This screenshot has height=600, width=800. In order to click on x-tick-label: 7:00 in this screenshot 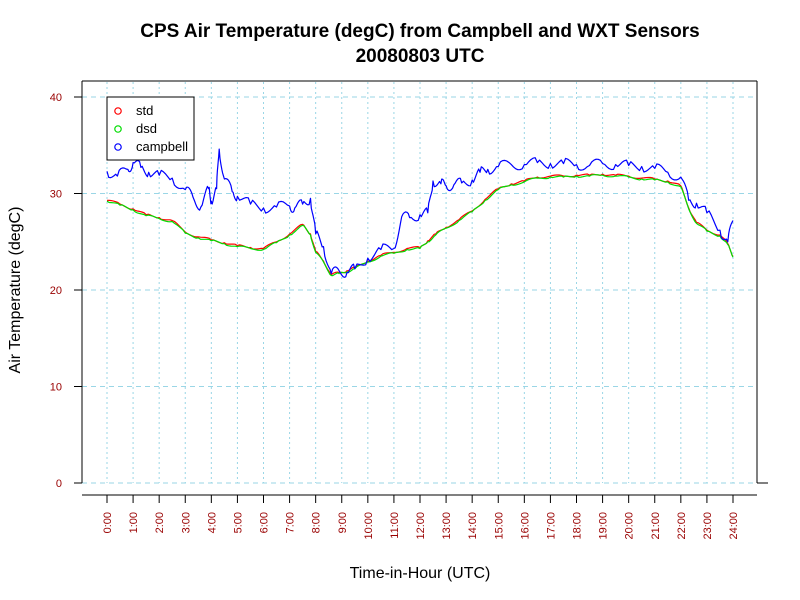, I will do `click(291, 522)`.